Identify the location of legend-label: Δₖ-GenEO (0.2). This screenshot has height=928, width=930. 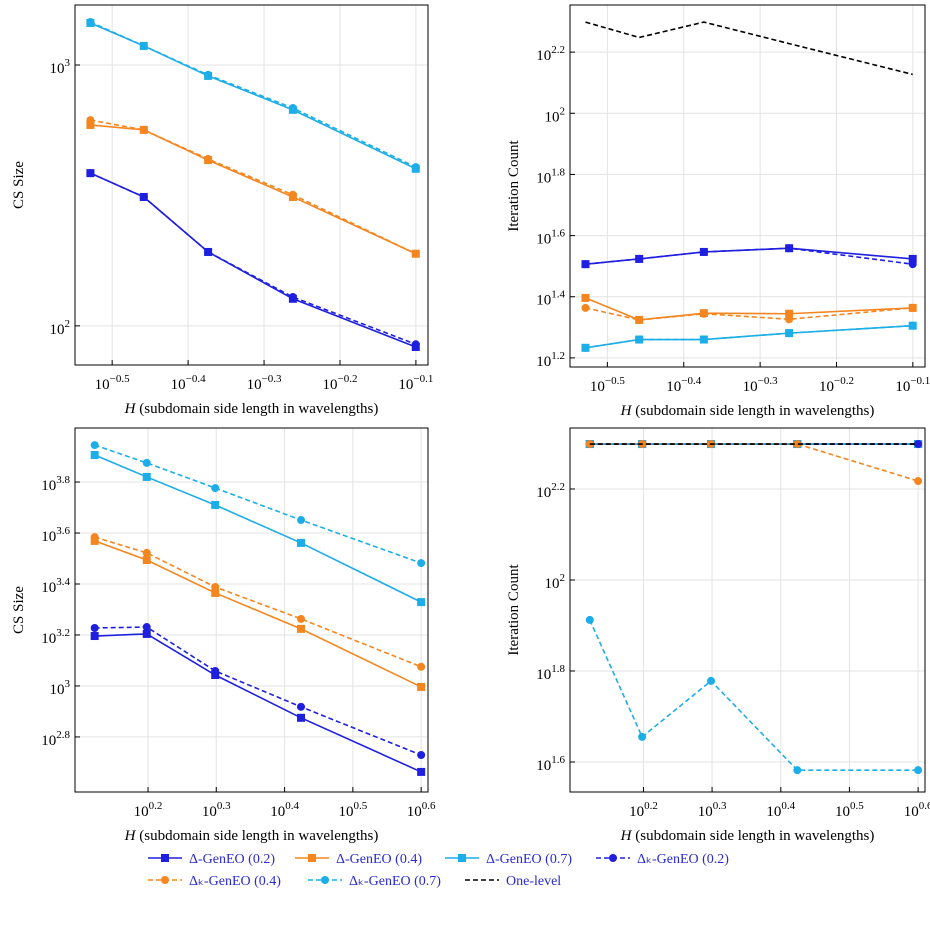
(683, 859).